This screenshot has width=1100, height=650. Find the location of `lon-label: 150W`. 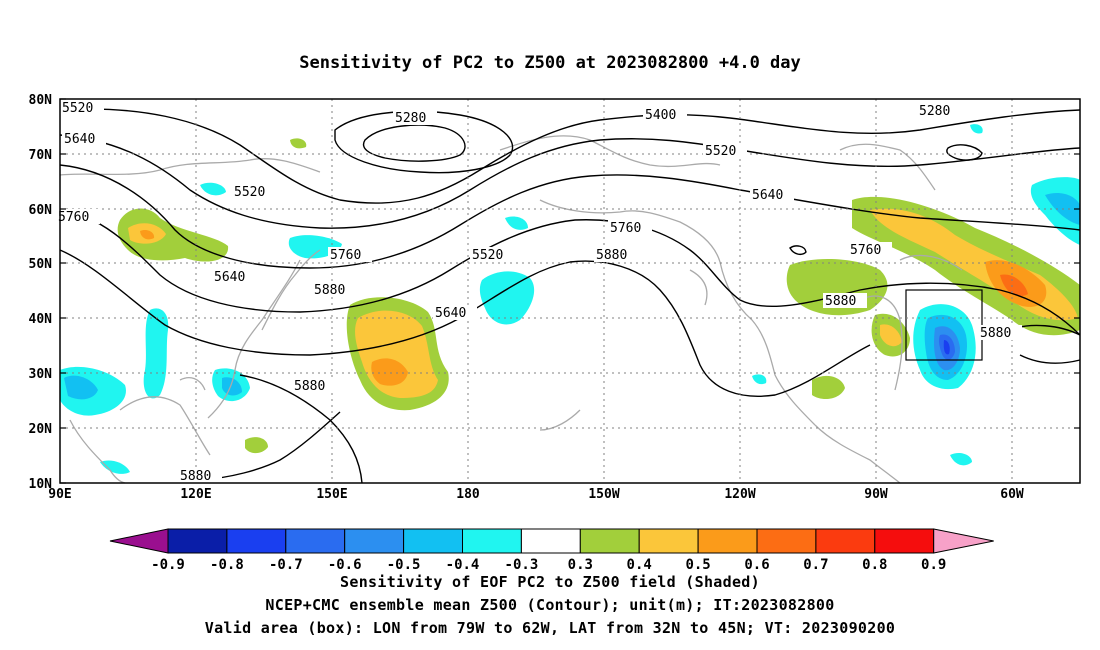

lon-label: 150W is located at coordinates (603, 494).